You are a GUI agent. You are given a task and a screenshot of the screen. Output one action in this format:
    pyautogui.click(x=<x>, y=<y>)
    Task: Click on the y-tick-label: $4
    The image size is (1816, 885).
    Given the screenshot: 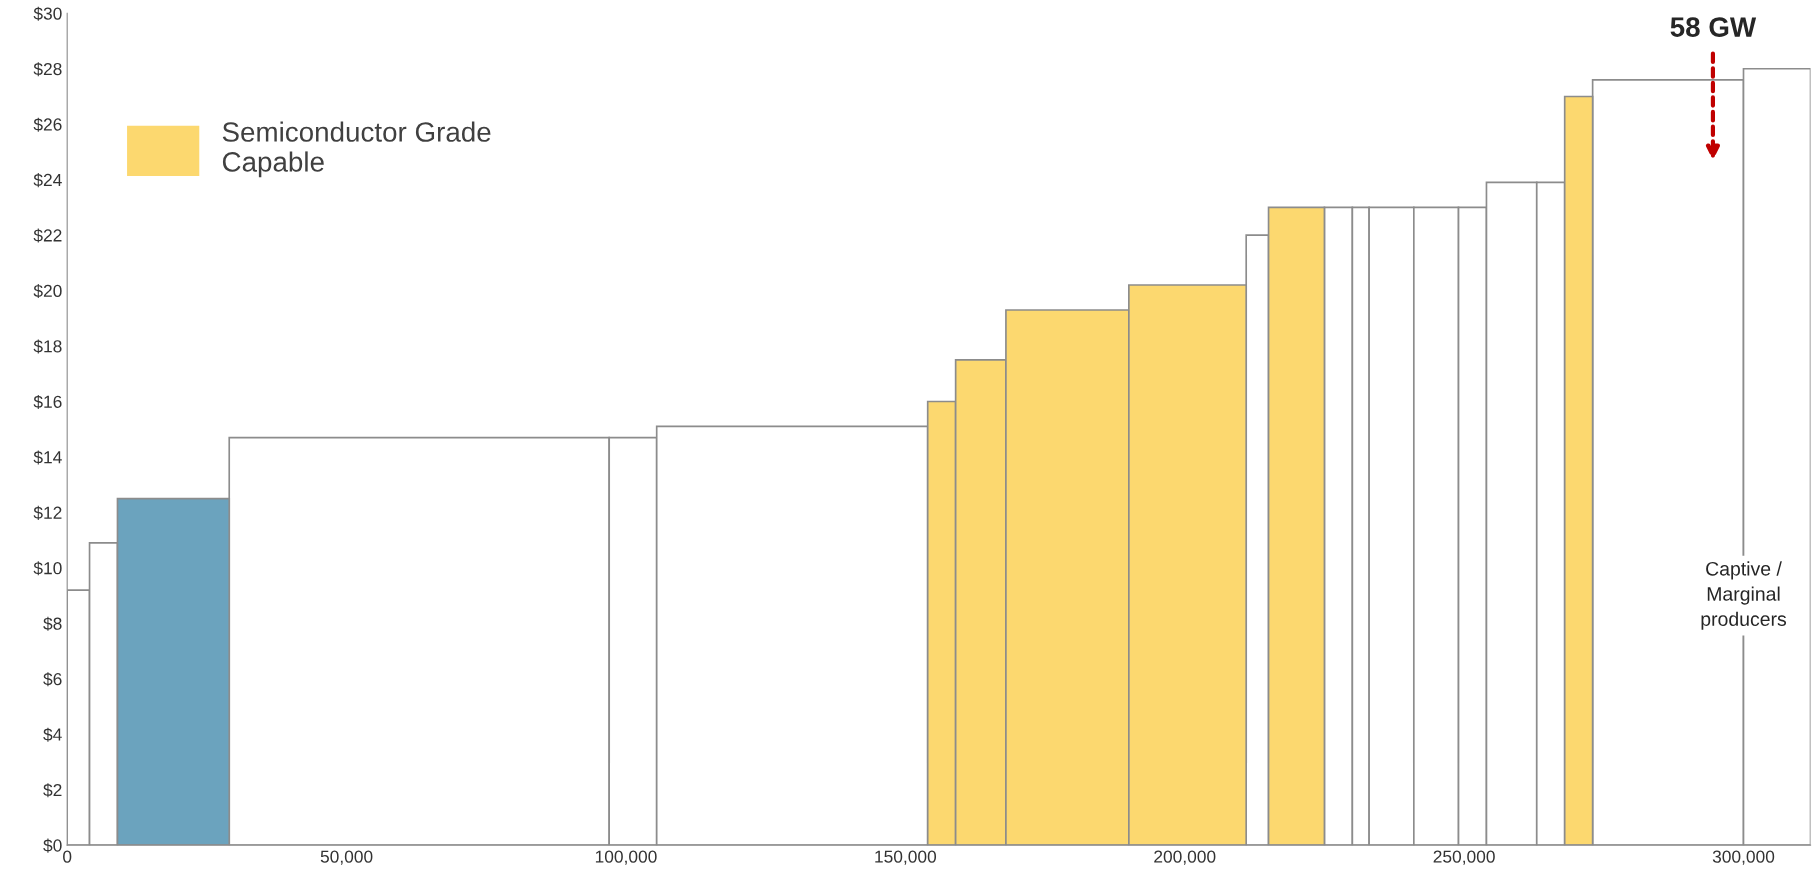 What is the action you would take?
    pyautogui.click(x=52, y=734)
    